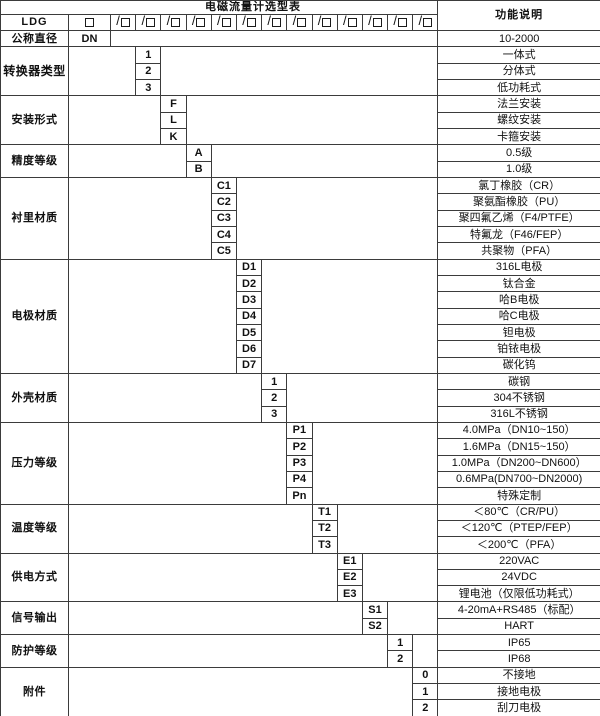 The width and height of the screenshot is (600, 716). What do you see at coordinates (198, 153) in the screenshot?
I see `code-cell-3-0: A` at bounding box center [198, 153].